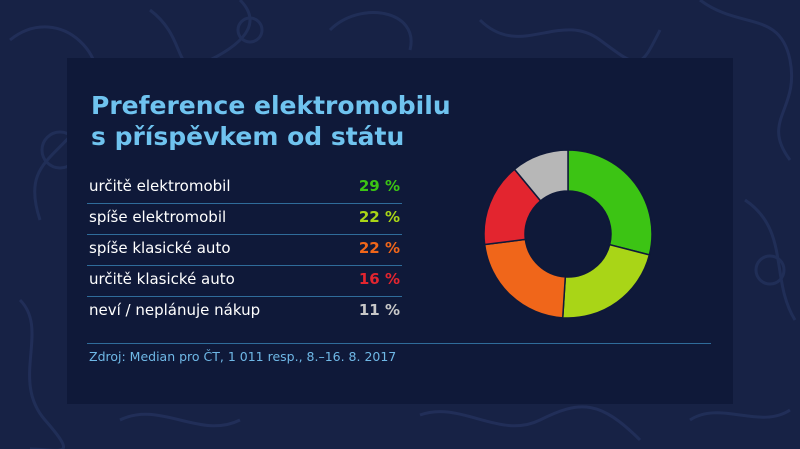  I want to click on source-divider, so click(399, 343).